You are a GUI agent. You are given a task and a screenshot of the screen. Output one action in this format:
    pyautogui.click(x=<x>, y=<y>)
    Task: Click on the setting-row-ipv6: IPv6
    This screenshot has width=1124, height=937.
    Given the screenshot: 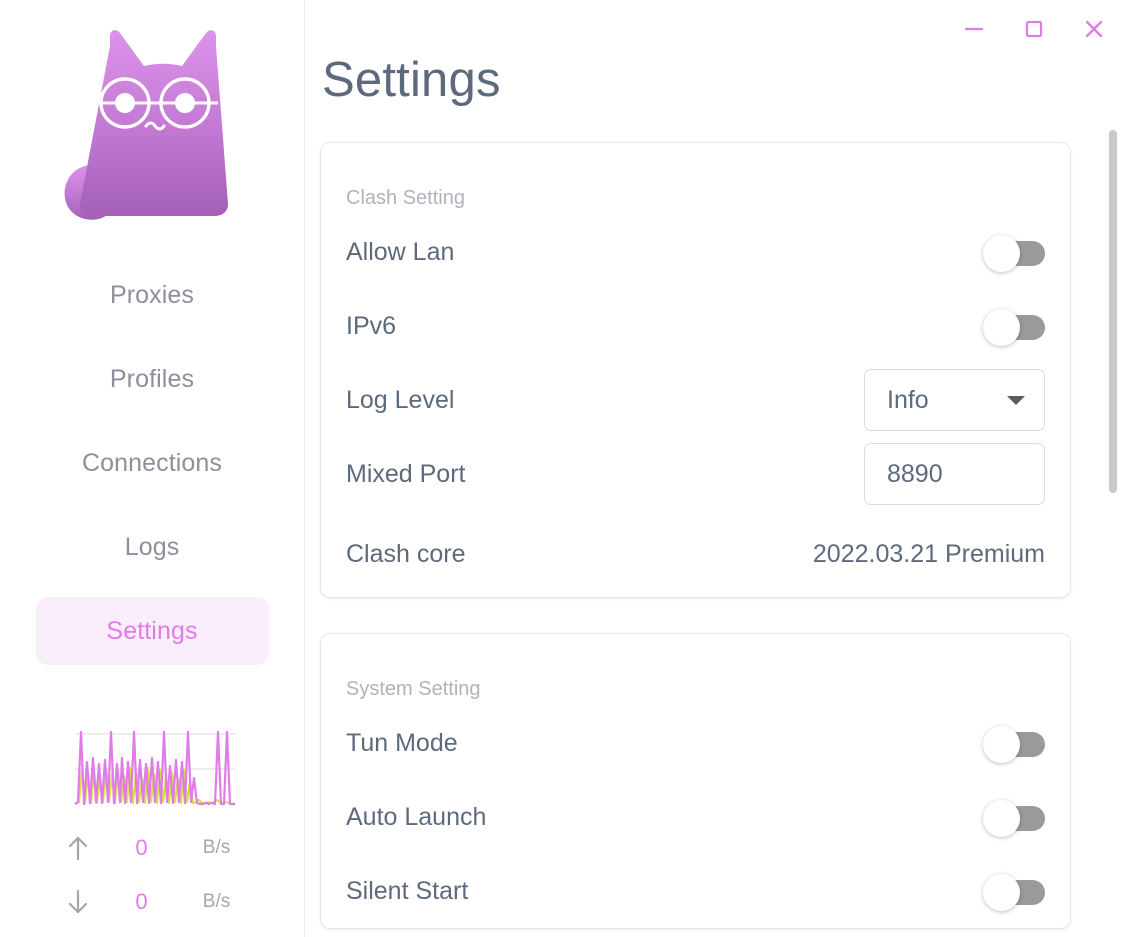 What is the action you would take?
    pyautogui.click(x=695, y=326)
    